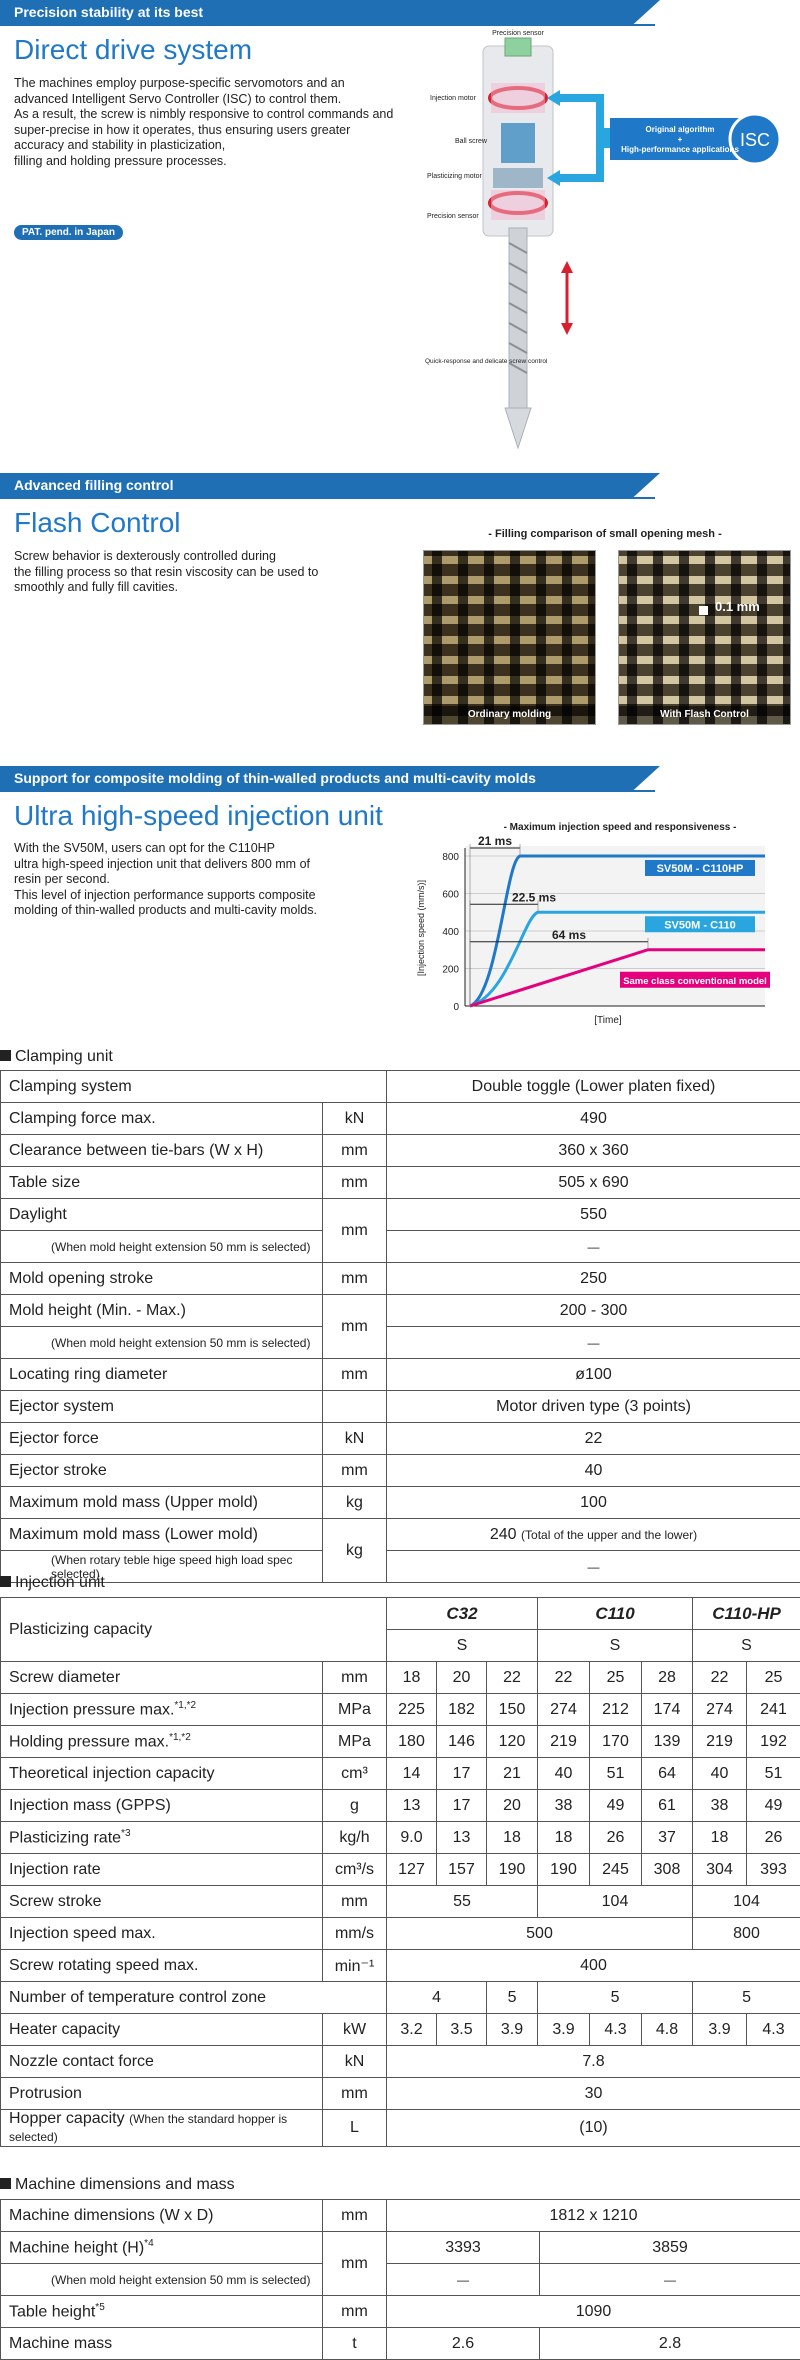  Describe the element at coordinates (412, 1742) in the screenshot. I see `cell: 180` at that location.